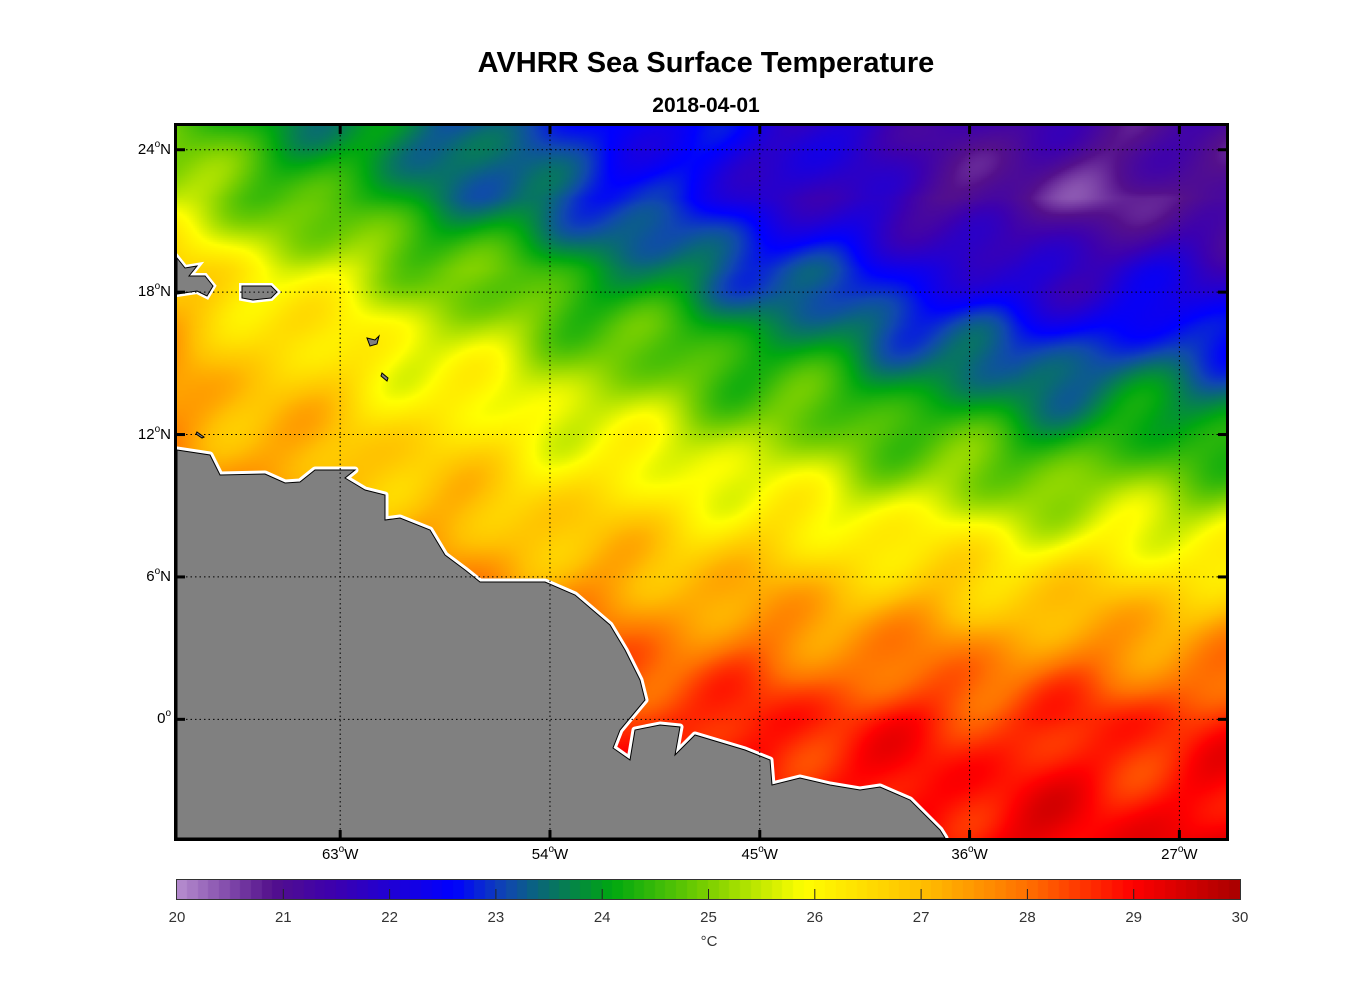 The width and height of the screenshot is (1356, 1000). What do you see at coordinates (706, 63) in the screenshot?
I see `chart-title: AVHRR Sea Surface Temperature` at bounding box center [706, 63].